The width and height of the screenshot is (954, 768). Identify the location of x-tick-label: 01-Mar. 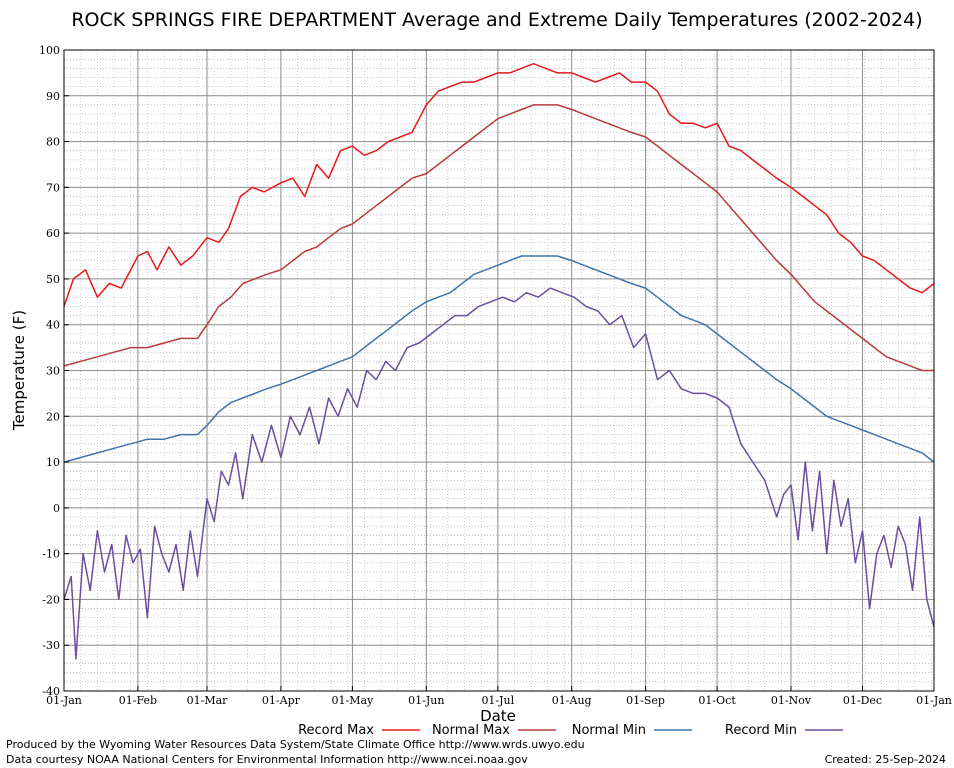
(208, 700).